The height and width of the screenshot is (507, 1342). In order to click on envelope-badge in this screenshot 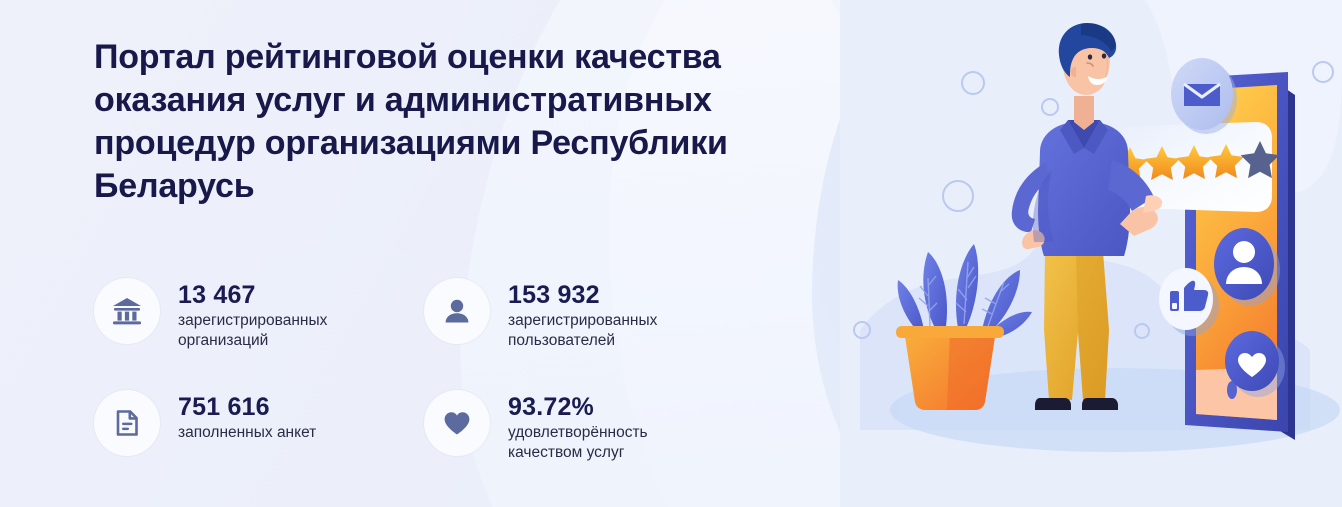, I will do `click(1204, 96)`.